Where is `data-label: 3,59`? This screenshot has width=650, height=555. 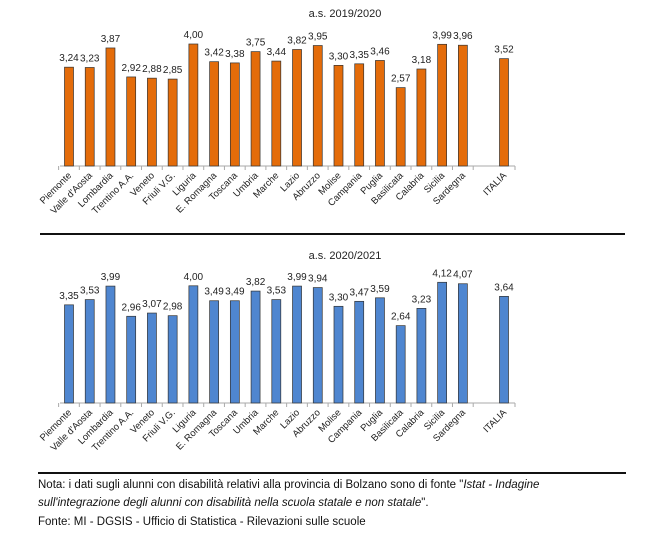 data-label: 3,59 is located at coordinates (380, 289).